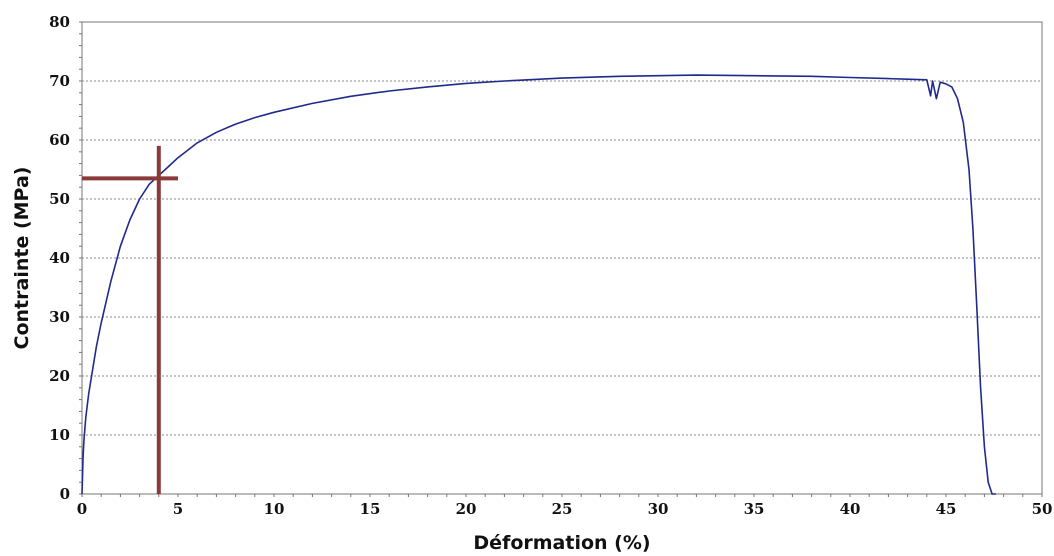 This screenshot has height=556, width=1054. I want to click on y-tick-label: 10, so click(59, 435).